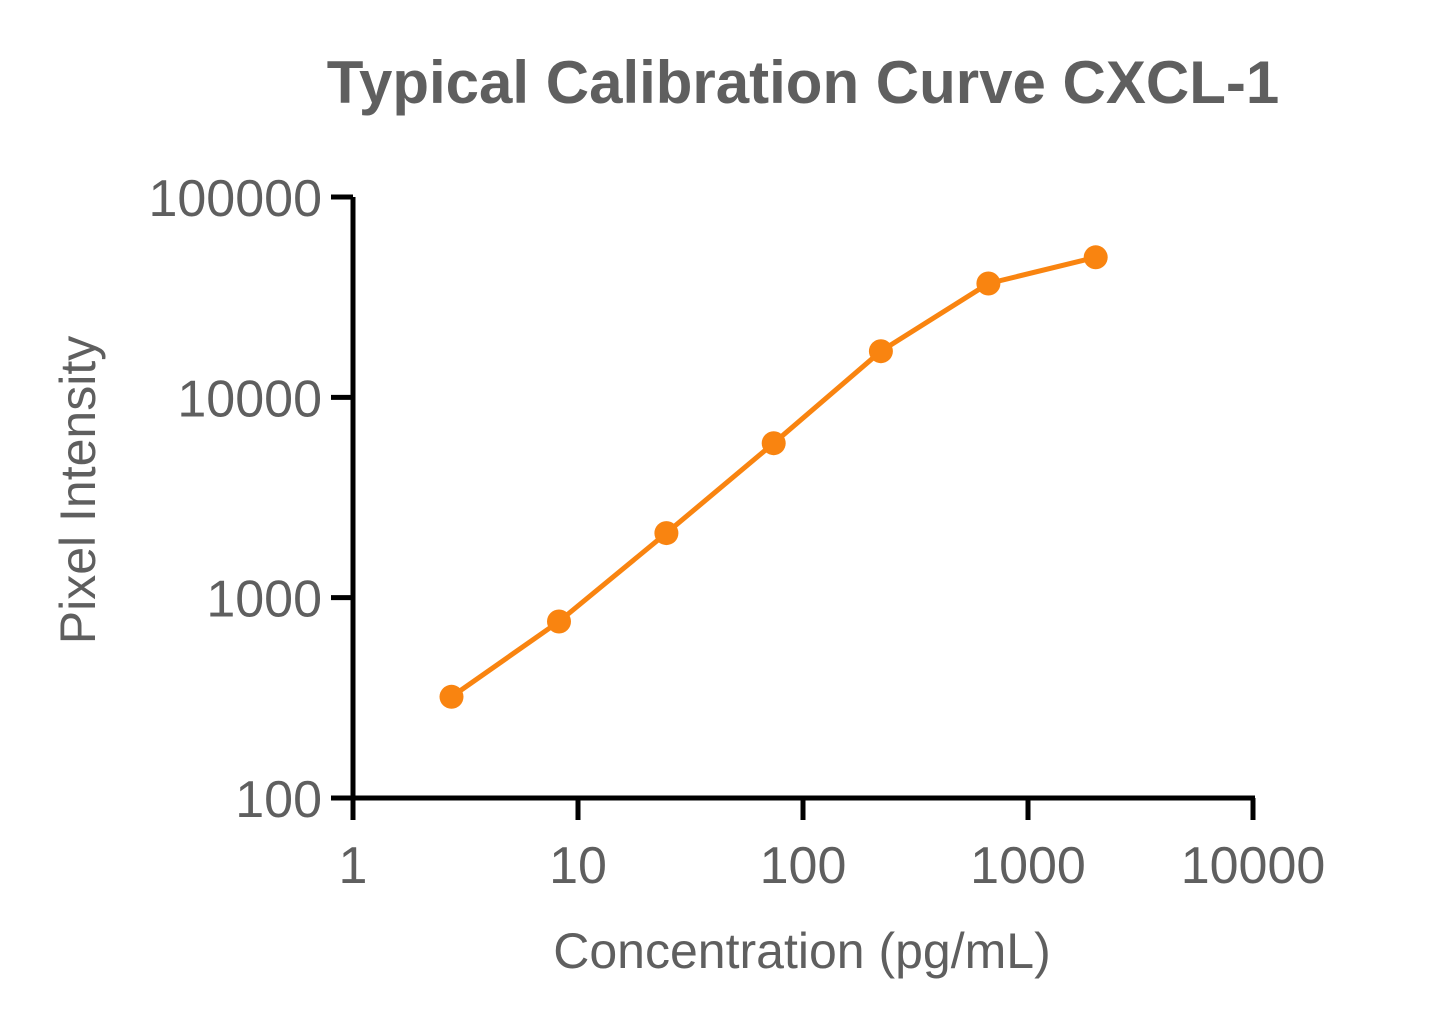  I want to click on x-tick-label: 1, so click(353, 866).